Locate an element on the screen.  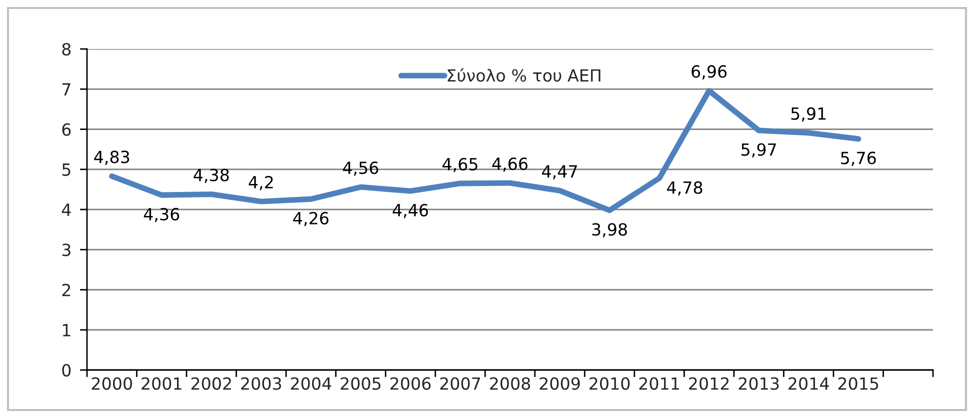
x-tick-label: 2004 is located at coordinates (311, 383).